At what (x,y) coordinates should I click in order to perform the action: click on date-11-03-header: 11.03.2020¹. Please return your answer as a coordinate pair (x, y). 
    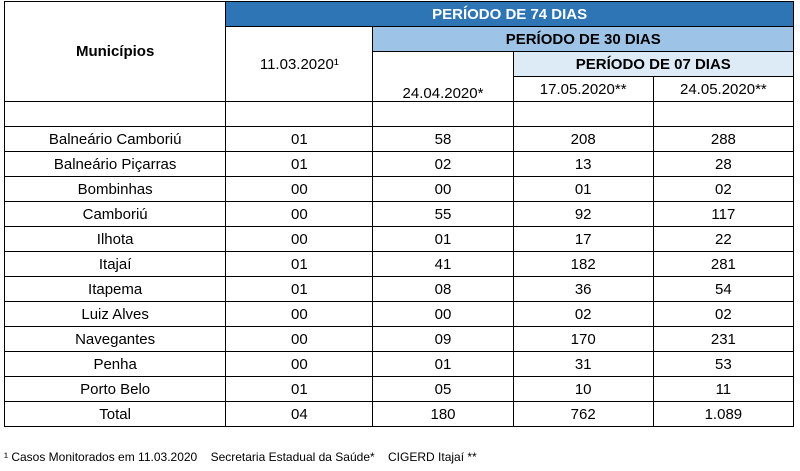
    Looking at the image, I should click on (299, 64).